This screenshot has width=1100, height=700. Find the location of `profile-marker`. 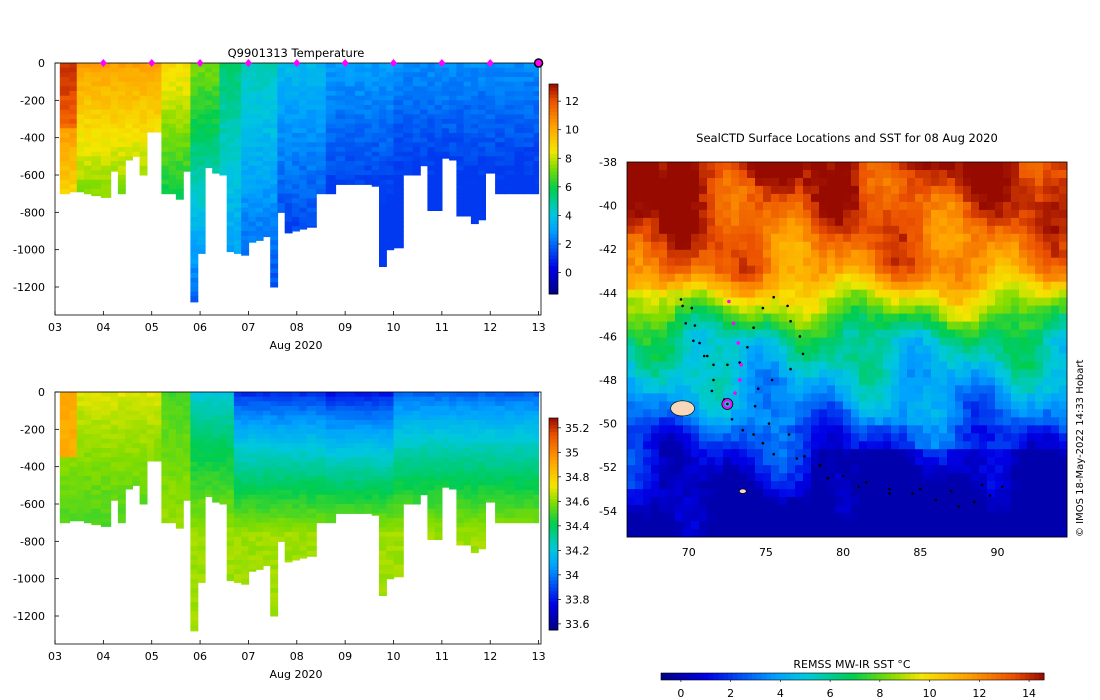

profile-marker is located at coordinates (345, 63).